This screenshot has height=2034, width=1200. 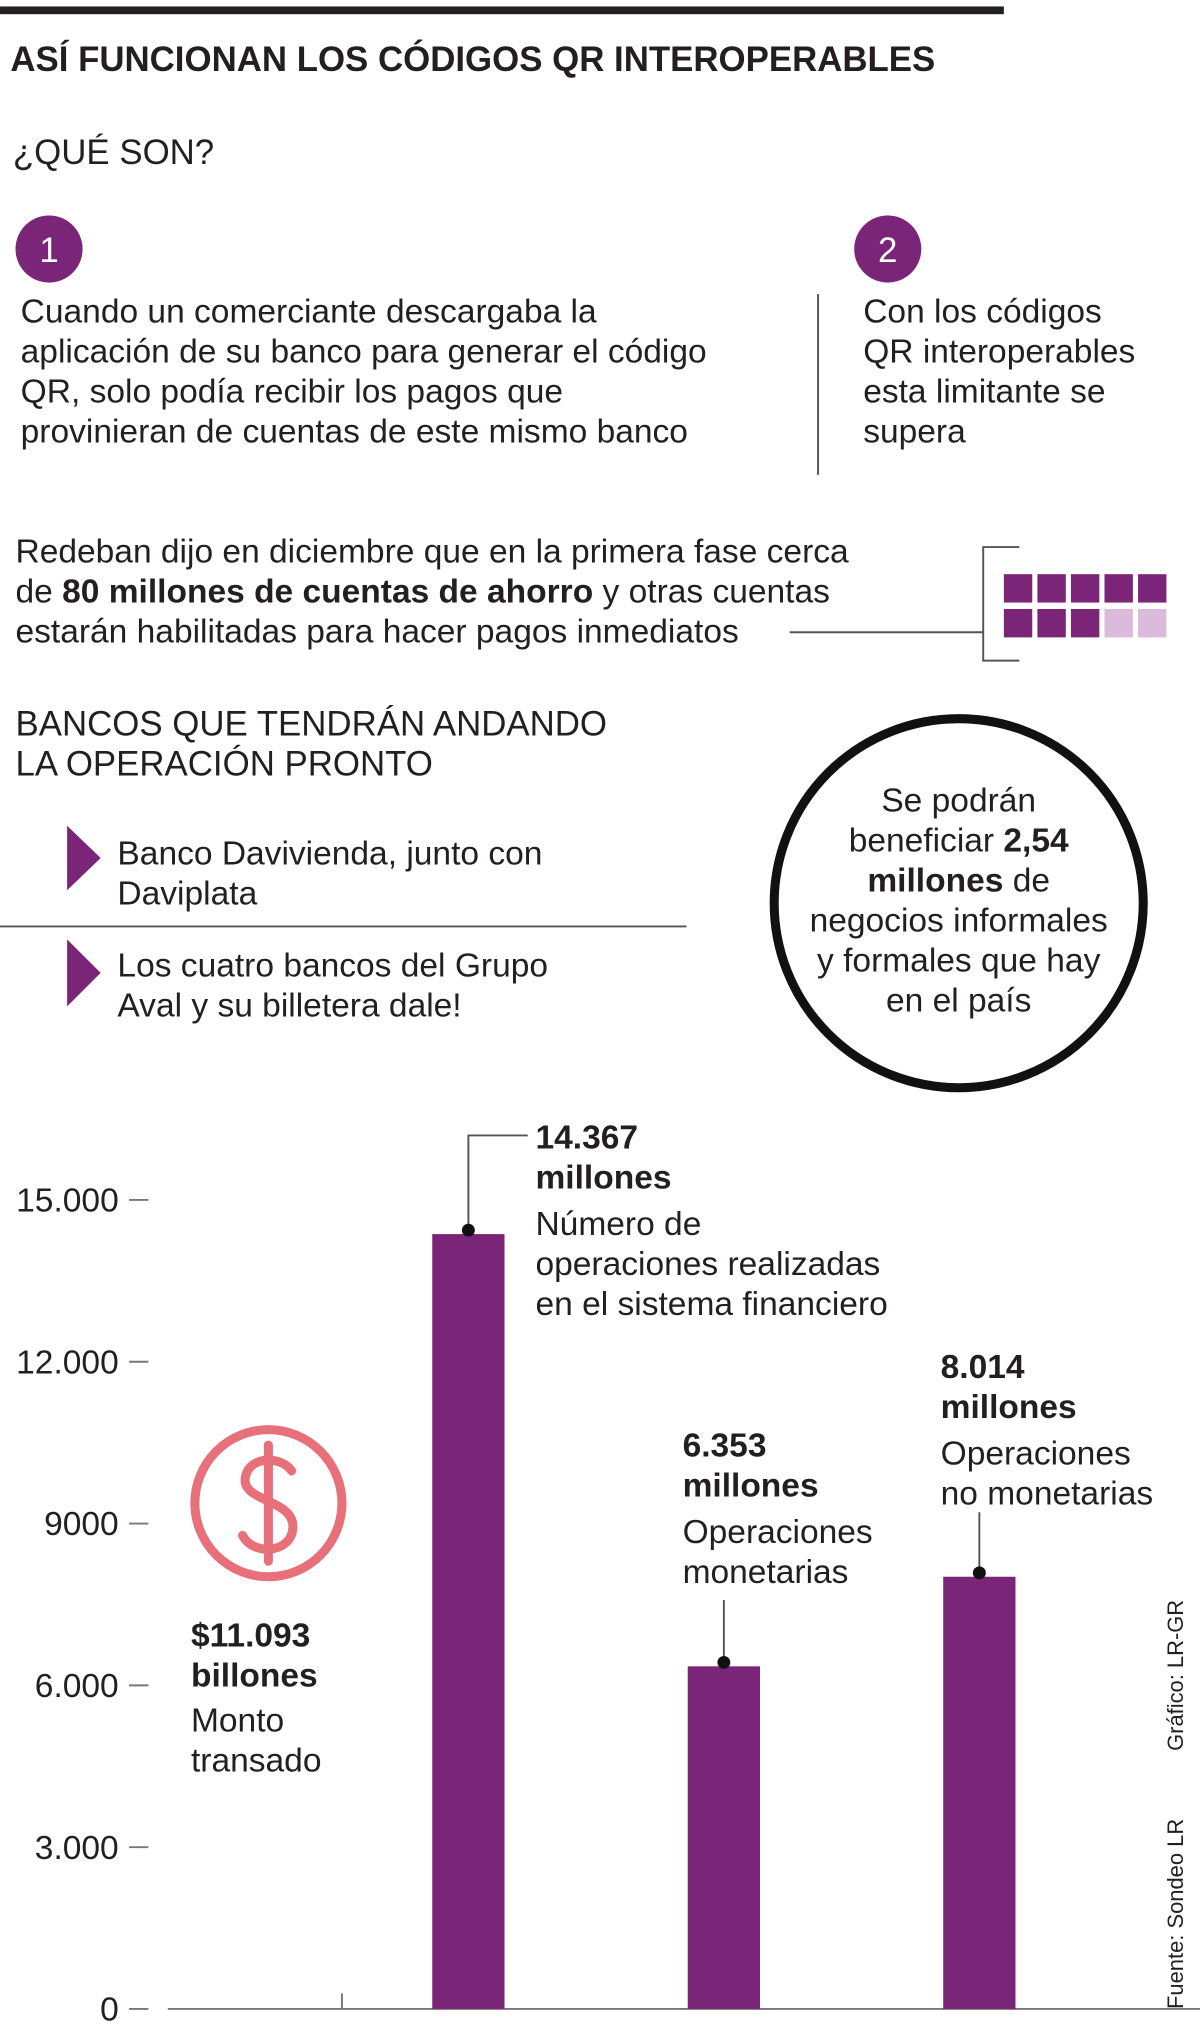 I want to click on step-text: QR interoperables, so click(x=999, y=352).